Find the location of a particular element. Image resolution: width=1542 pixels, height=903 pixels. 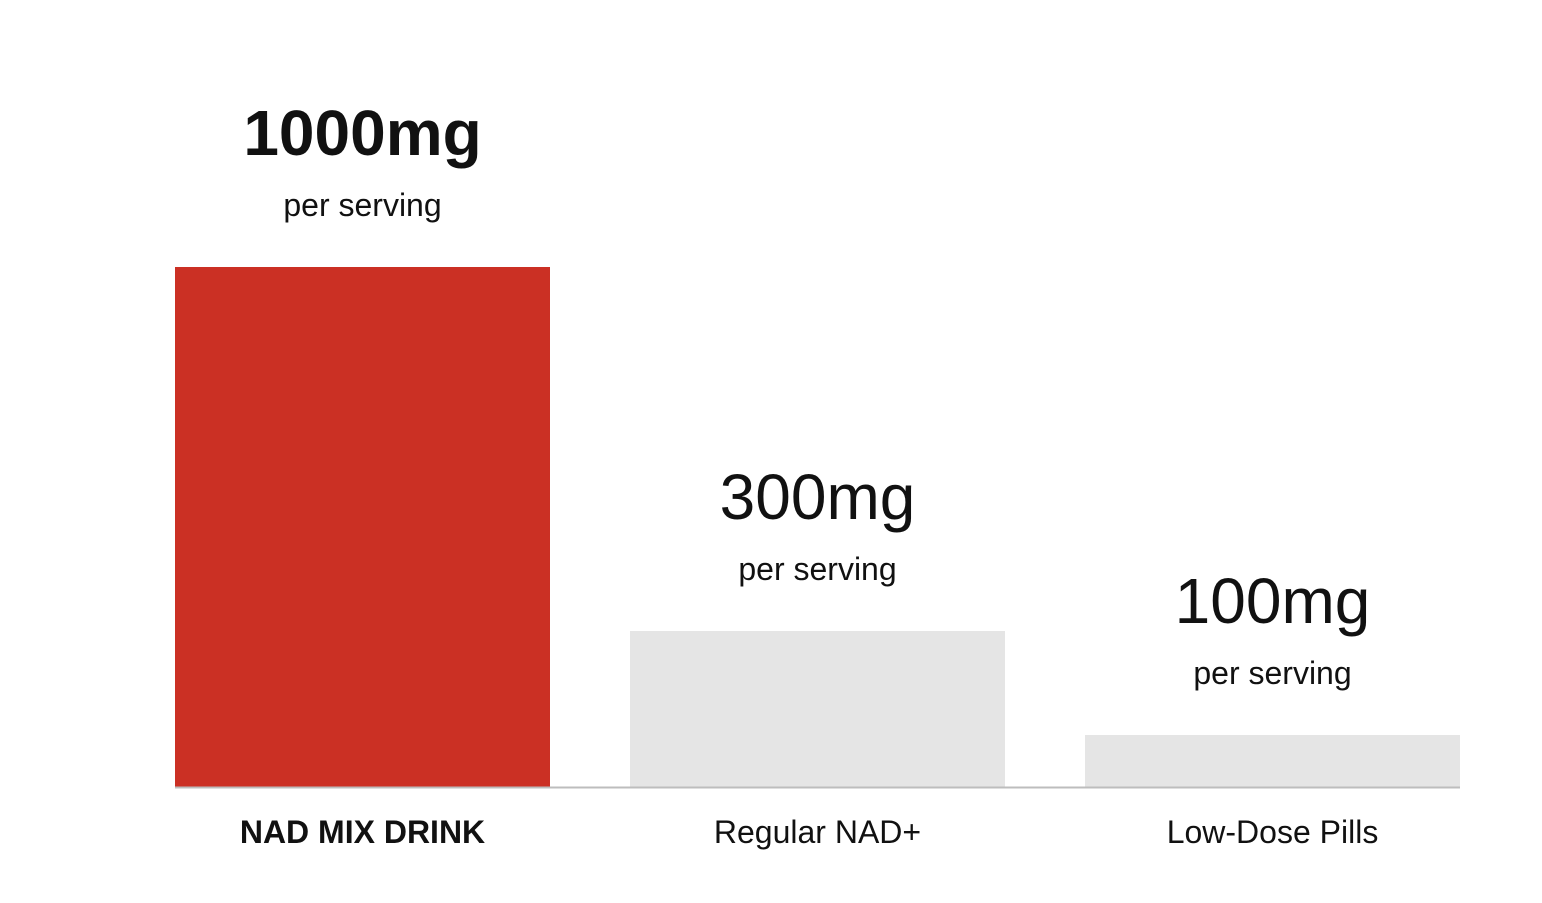

bar-sublabel-0: per serving is located at coordinates (362, 205).